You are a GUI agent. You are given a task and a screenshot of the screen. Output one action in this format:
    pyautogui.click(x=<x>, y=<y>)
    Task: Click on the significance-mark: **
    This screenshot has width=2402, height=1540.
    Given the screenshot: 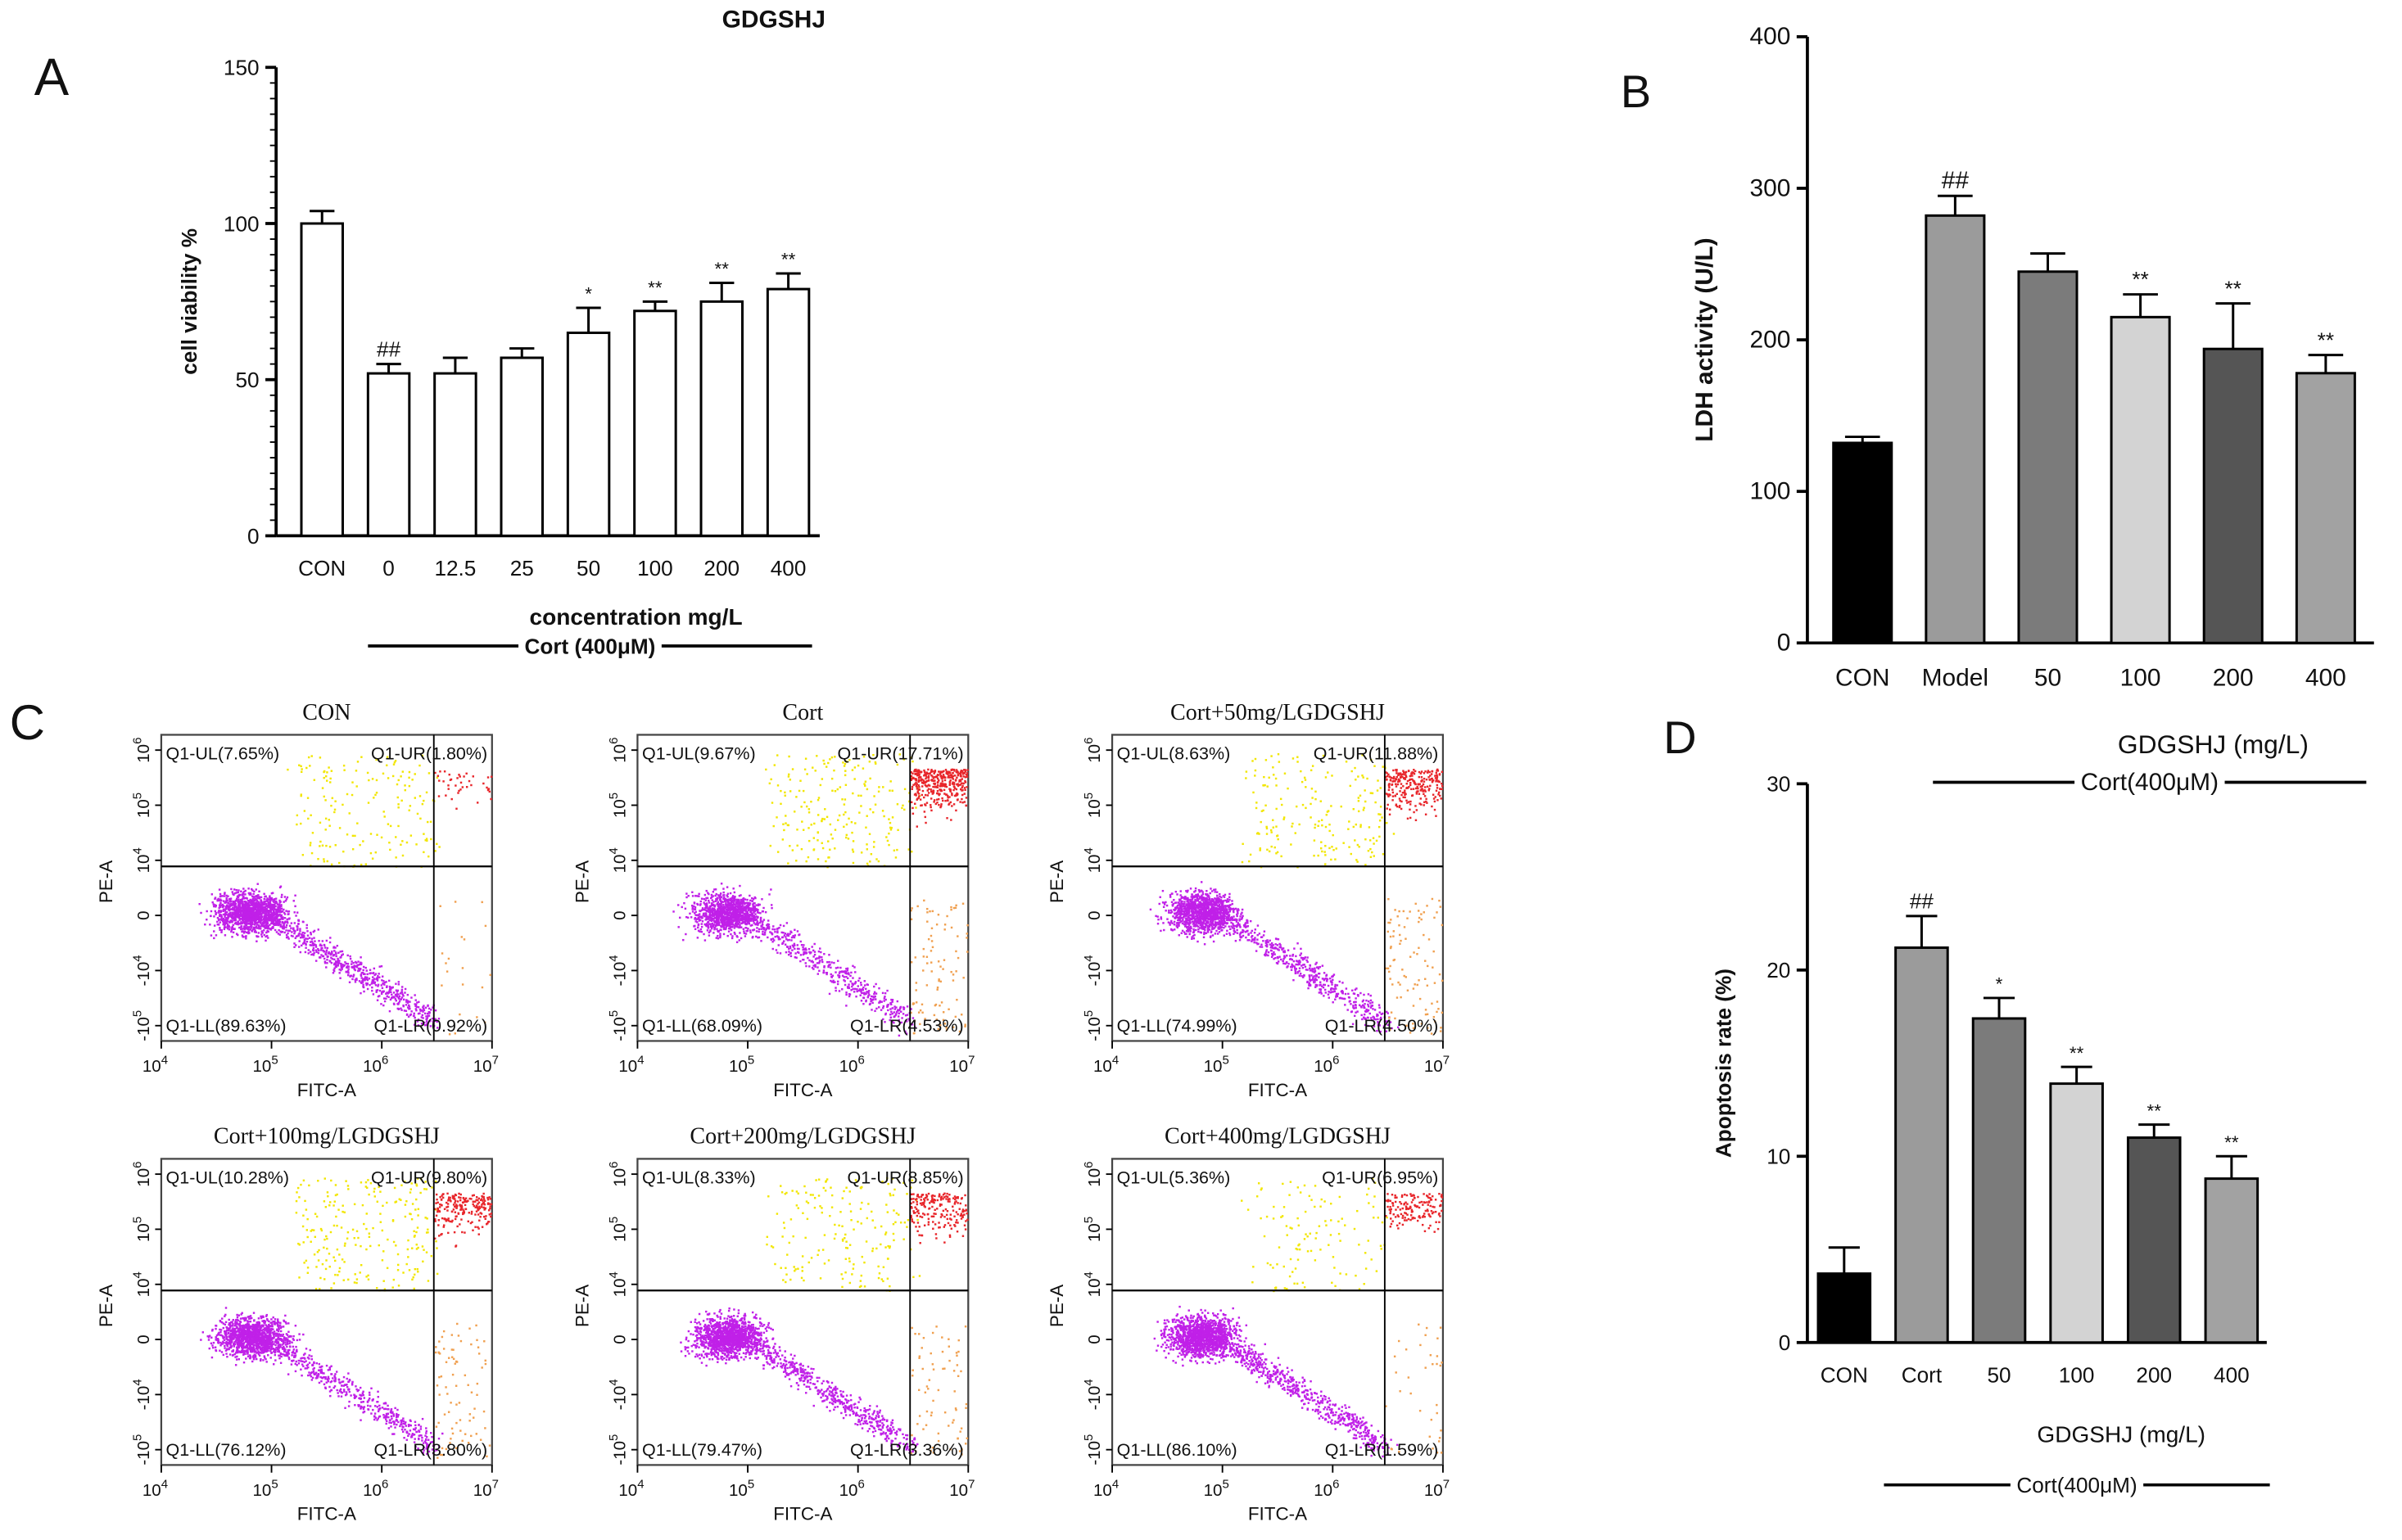 What is the action you would take?
    pyautogui.click(x=655, y=288)
    